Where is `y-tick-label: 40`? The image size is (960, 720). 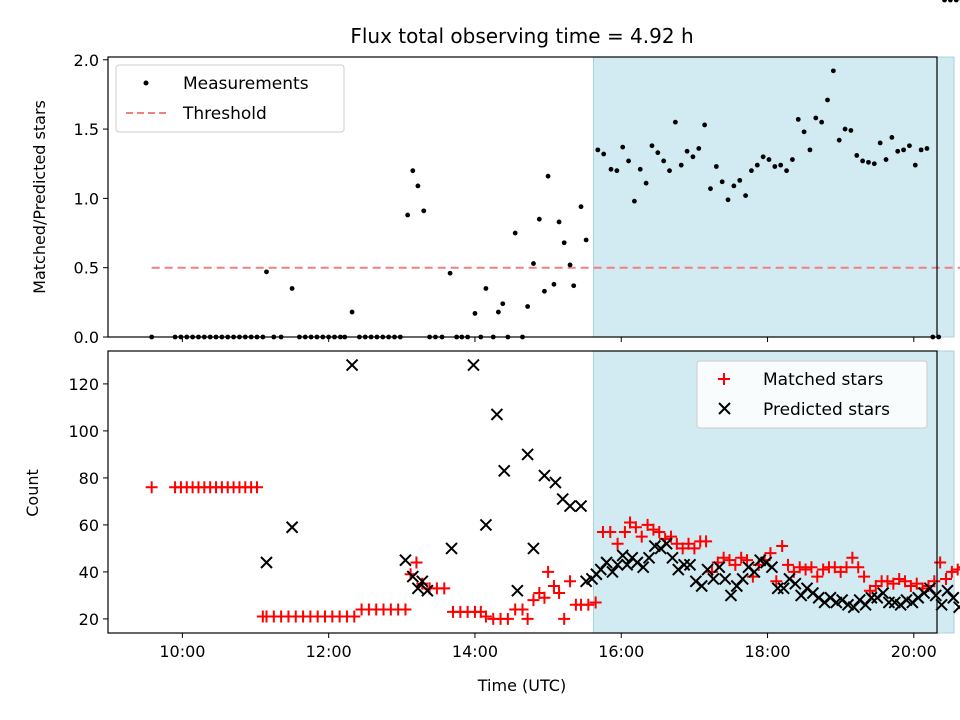 y-tick-label: 40 is located at coordinates (89, 572).